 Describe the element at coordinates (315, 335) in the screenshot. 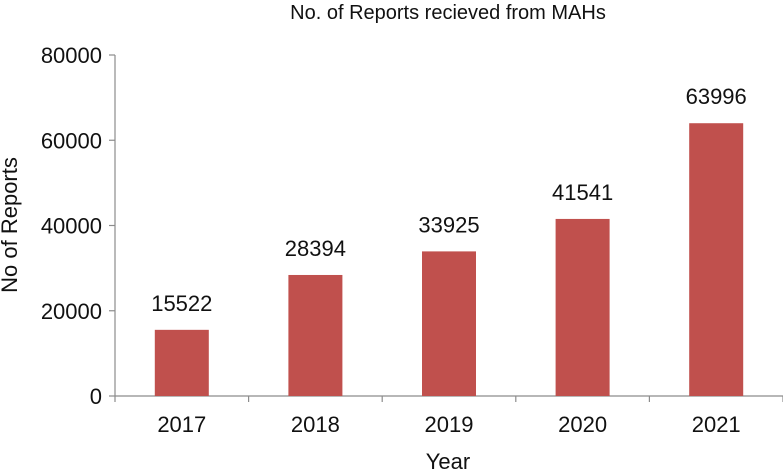

I see `bar-2018` at that location.